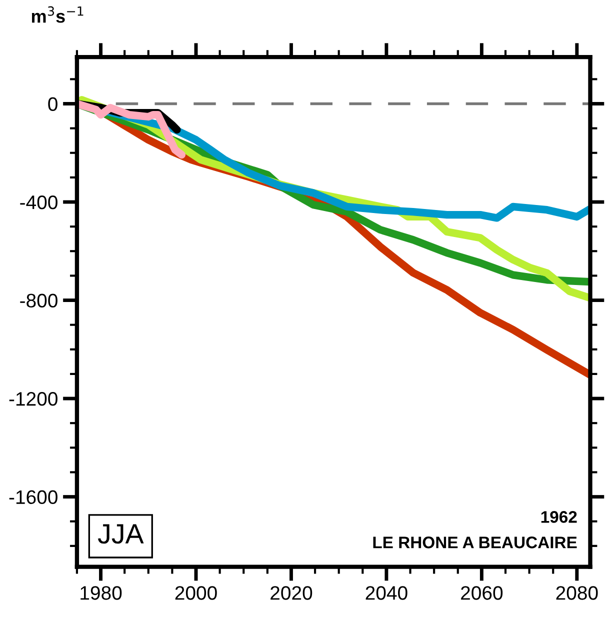 This screenshot has height=627, width=606. What do you see at coordinates (39, 301) in the screenshot?
I see `y-tick-label: -800` at bounding box center [39, 301].